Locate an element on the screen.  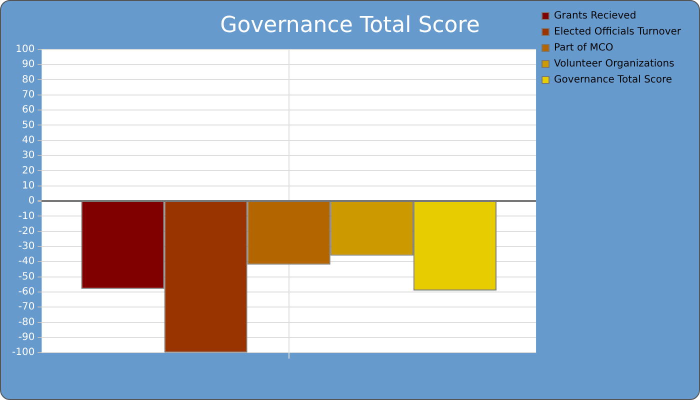
y-tick-label: 40 is located at coordinates (28, 140).